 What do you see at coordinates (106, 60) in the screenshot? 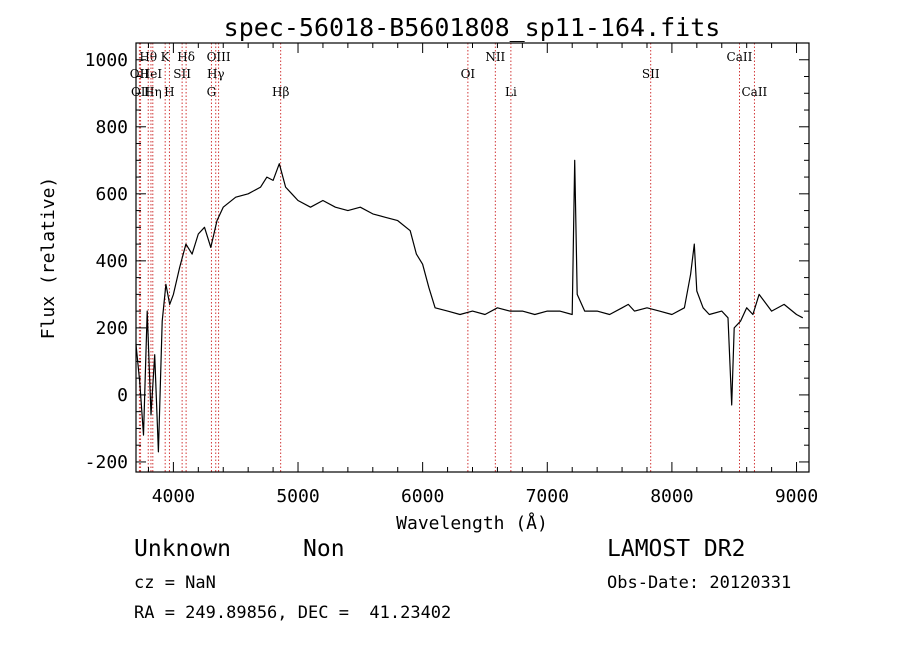
I see `y-tick-label: 1000` at bounding box center [106, 60].